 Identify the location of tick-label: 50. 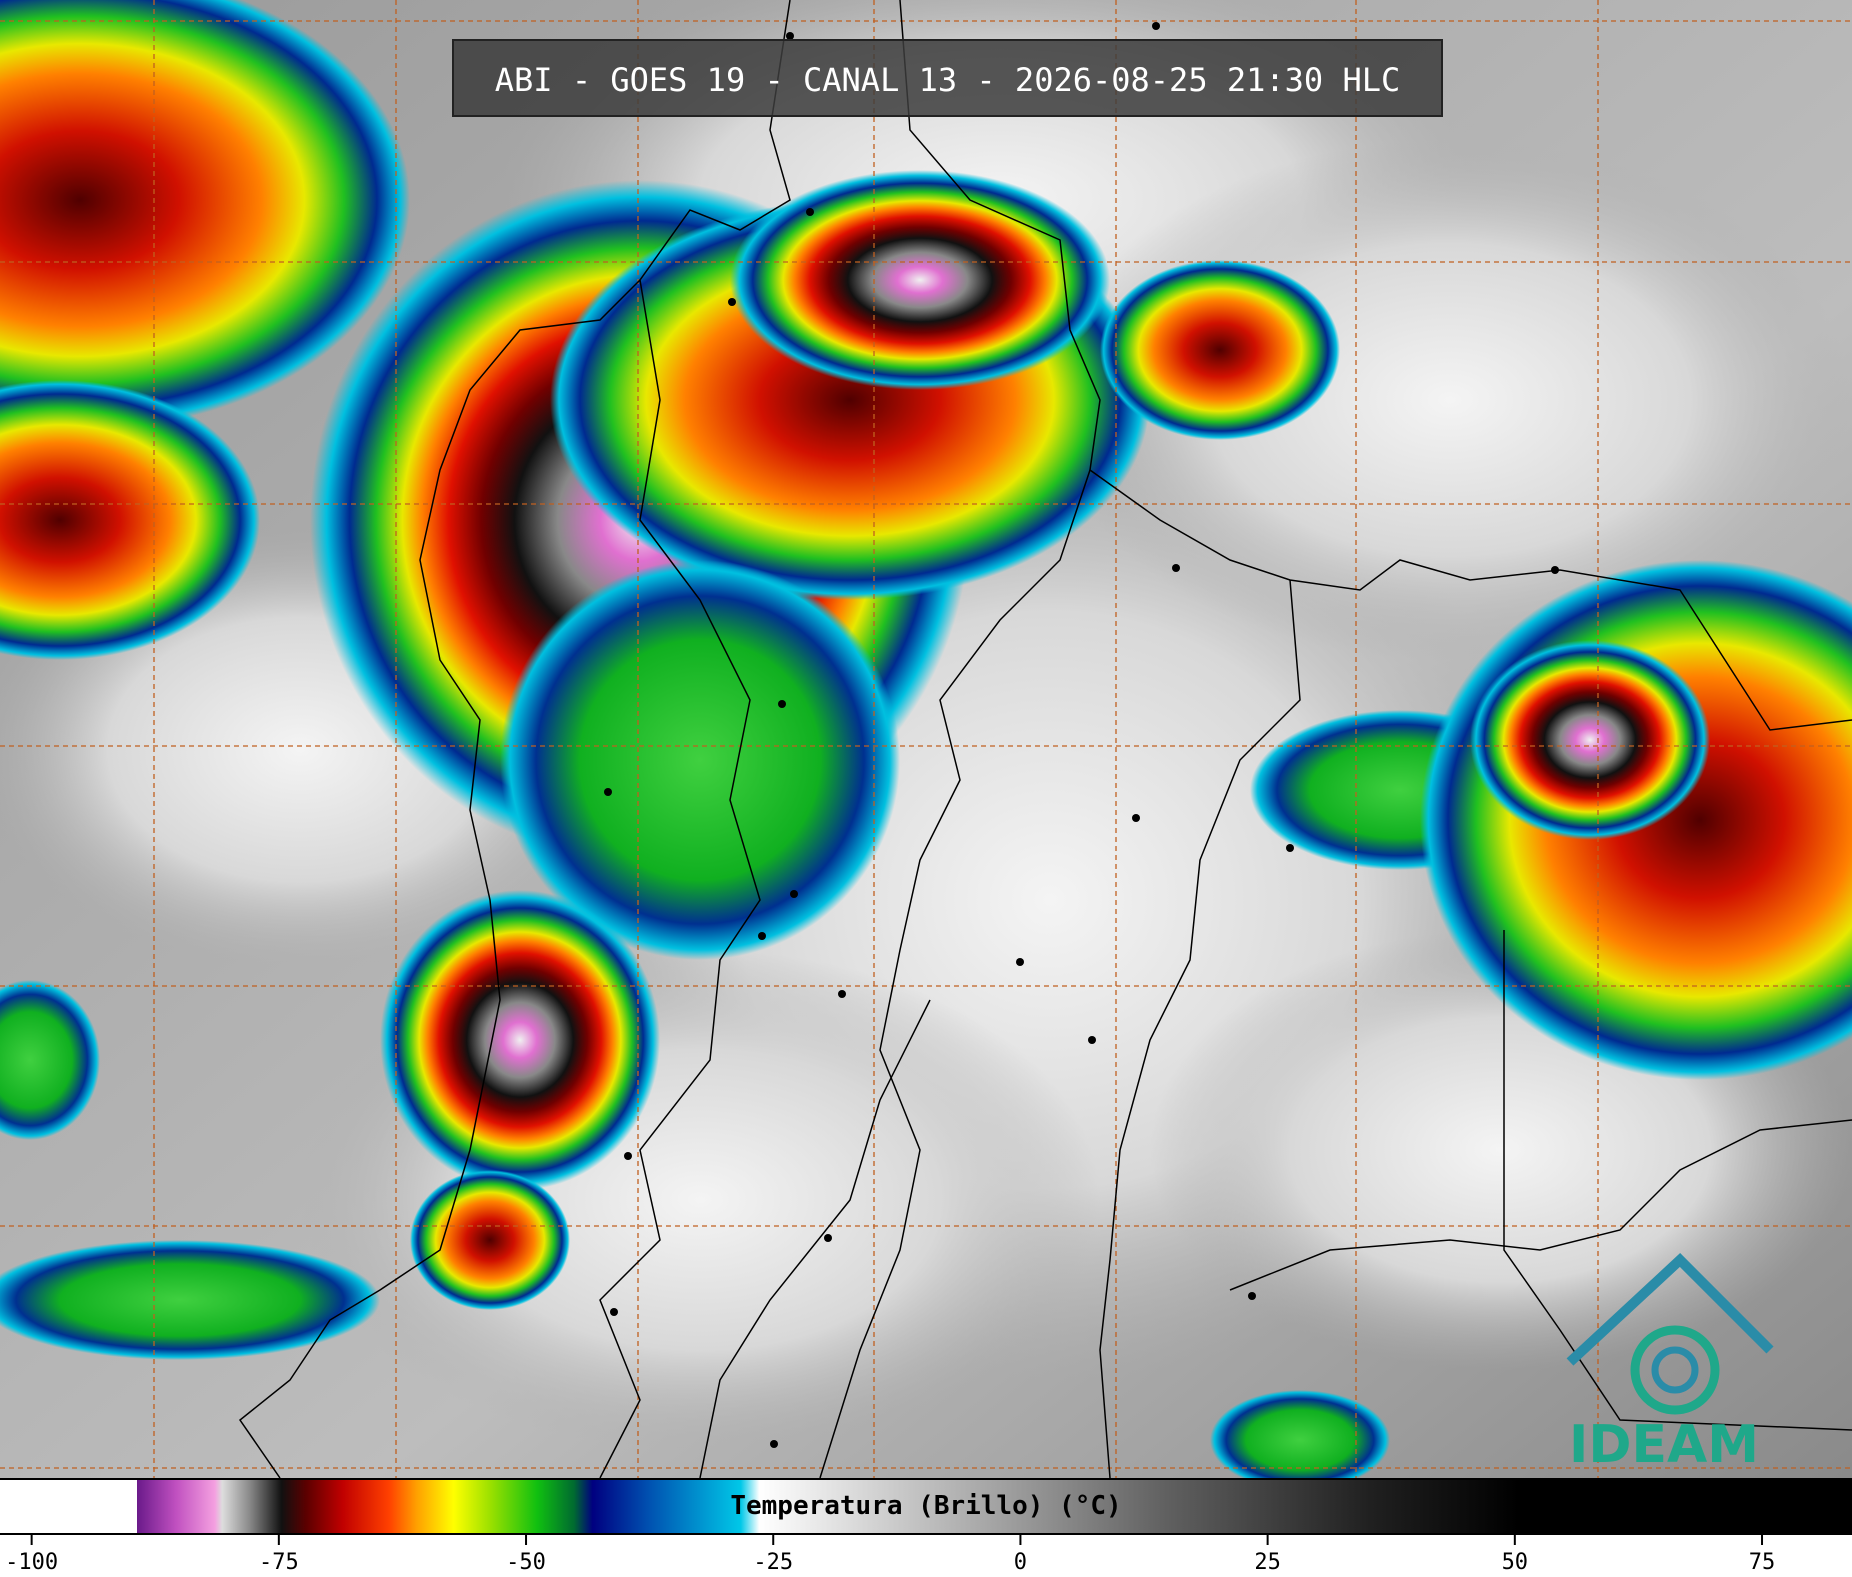
(1515, 1562).